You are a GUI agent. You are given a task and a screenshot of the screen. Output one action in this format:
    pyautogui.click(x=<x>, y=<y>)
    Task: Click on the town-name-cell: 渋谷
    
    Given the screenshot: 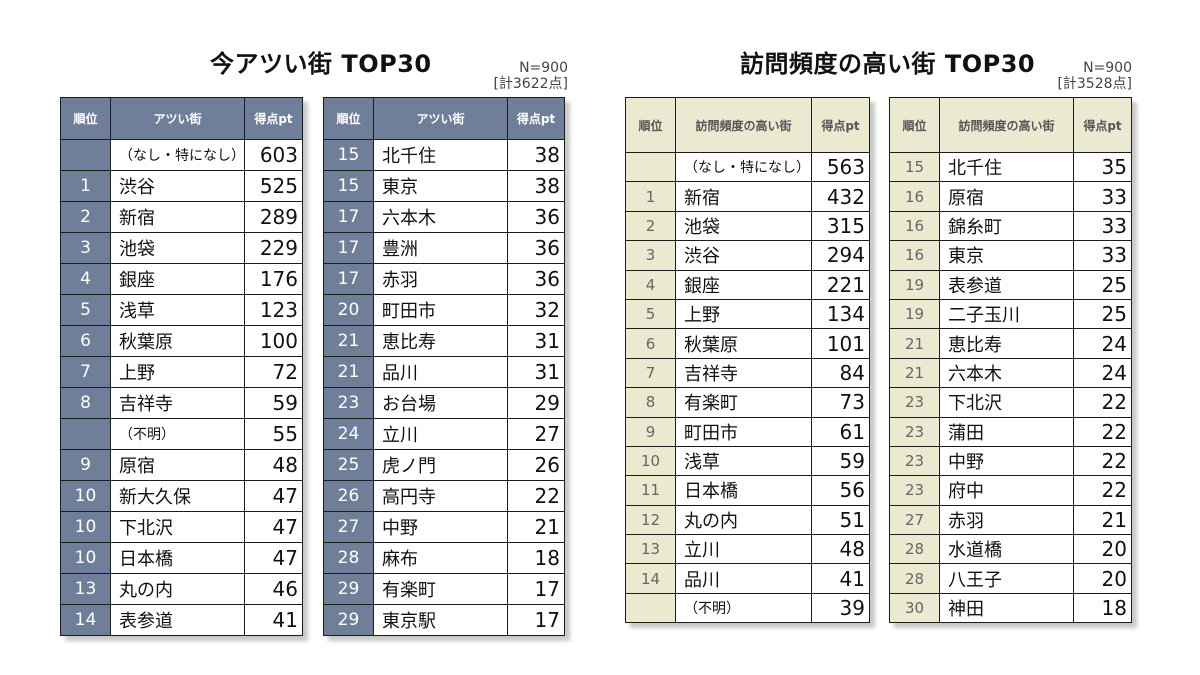 What is the action you would take?
    pyautogui.click(x=177, y=186)
    